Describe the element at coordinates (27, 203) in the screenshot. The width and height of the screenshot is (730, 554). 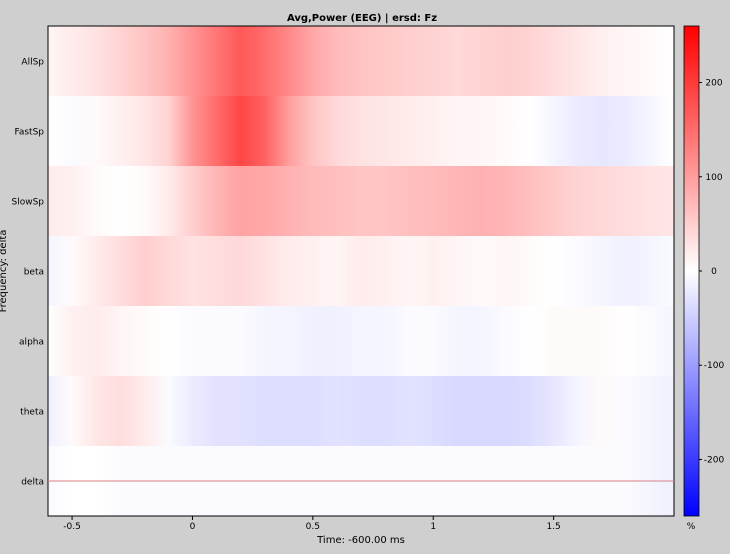
I see `row-label-slowsp: SlowSp` at that location.